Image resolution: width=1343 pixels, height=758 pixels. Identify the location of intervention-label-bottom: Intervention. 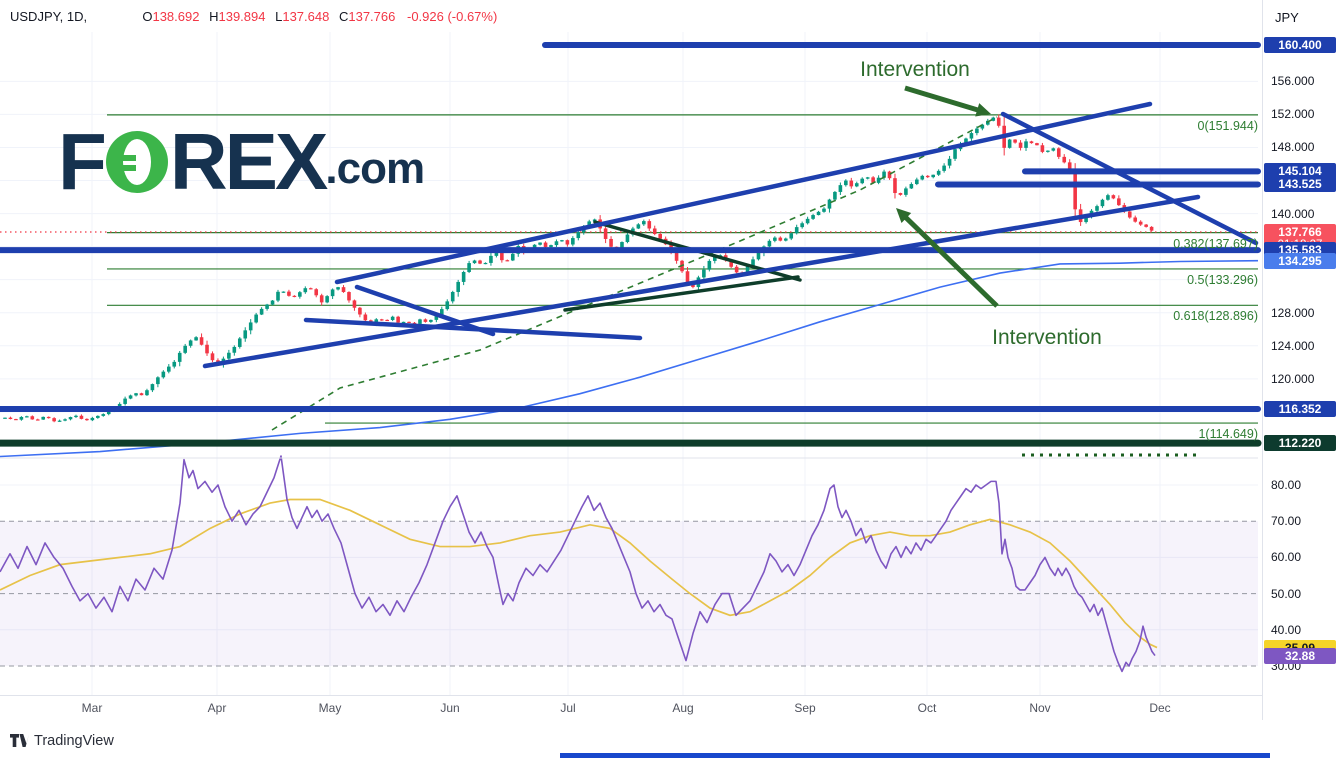
(1047, 337).